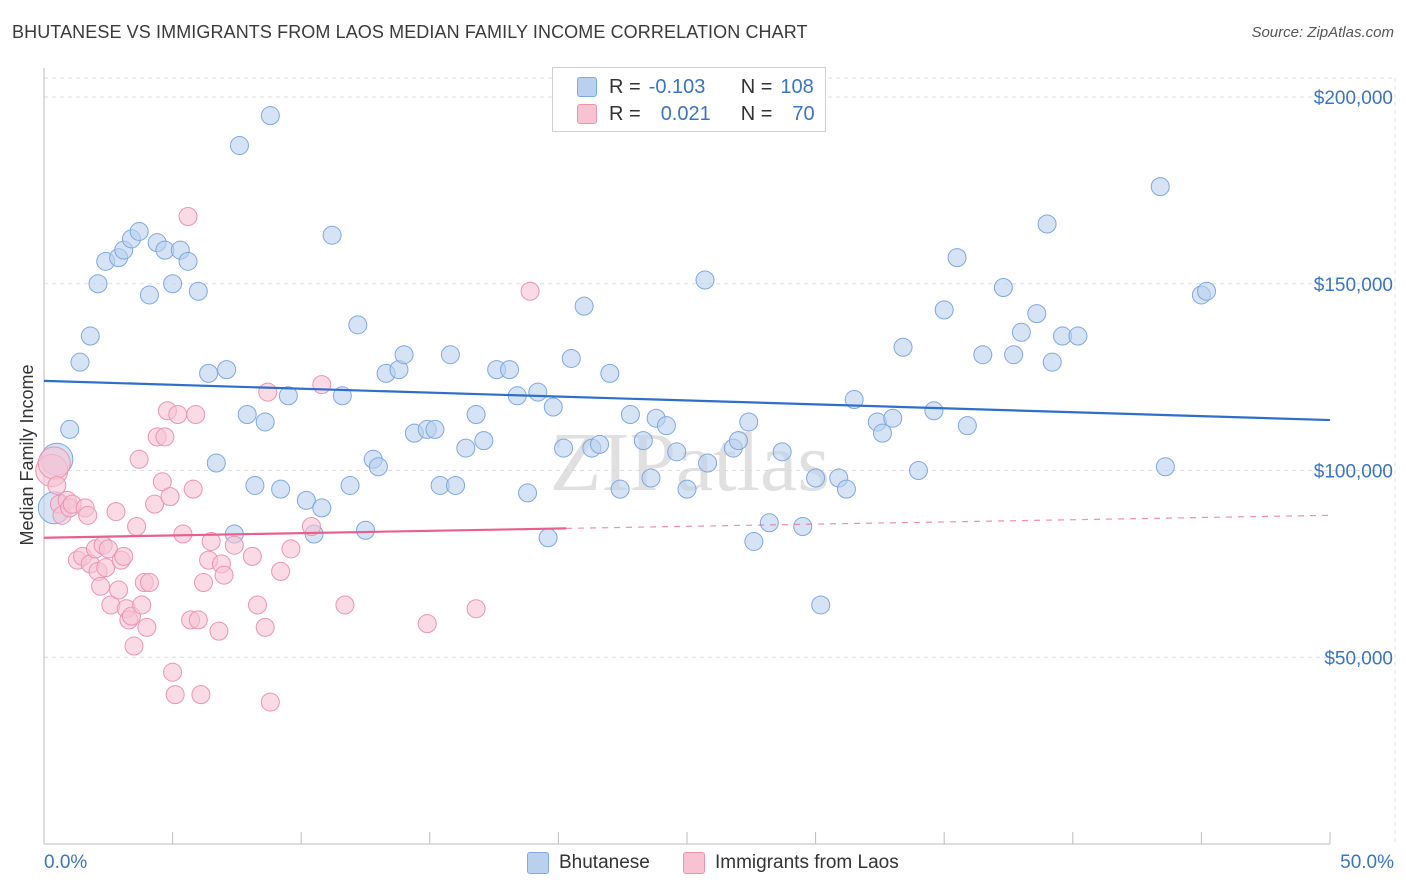 The image size is (1406, 892). Describe the element at coordinates (685, 113) in the screenshot. I see `r-value: 0.021` at that location.